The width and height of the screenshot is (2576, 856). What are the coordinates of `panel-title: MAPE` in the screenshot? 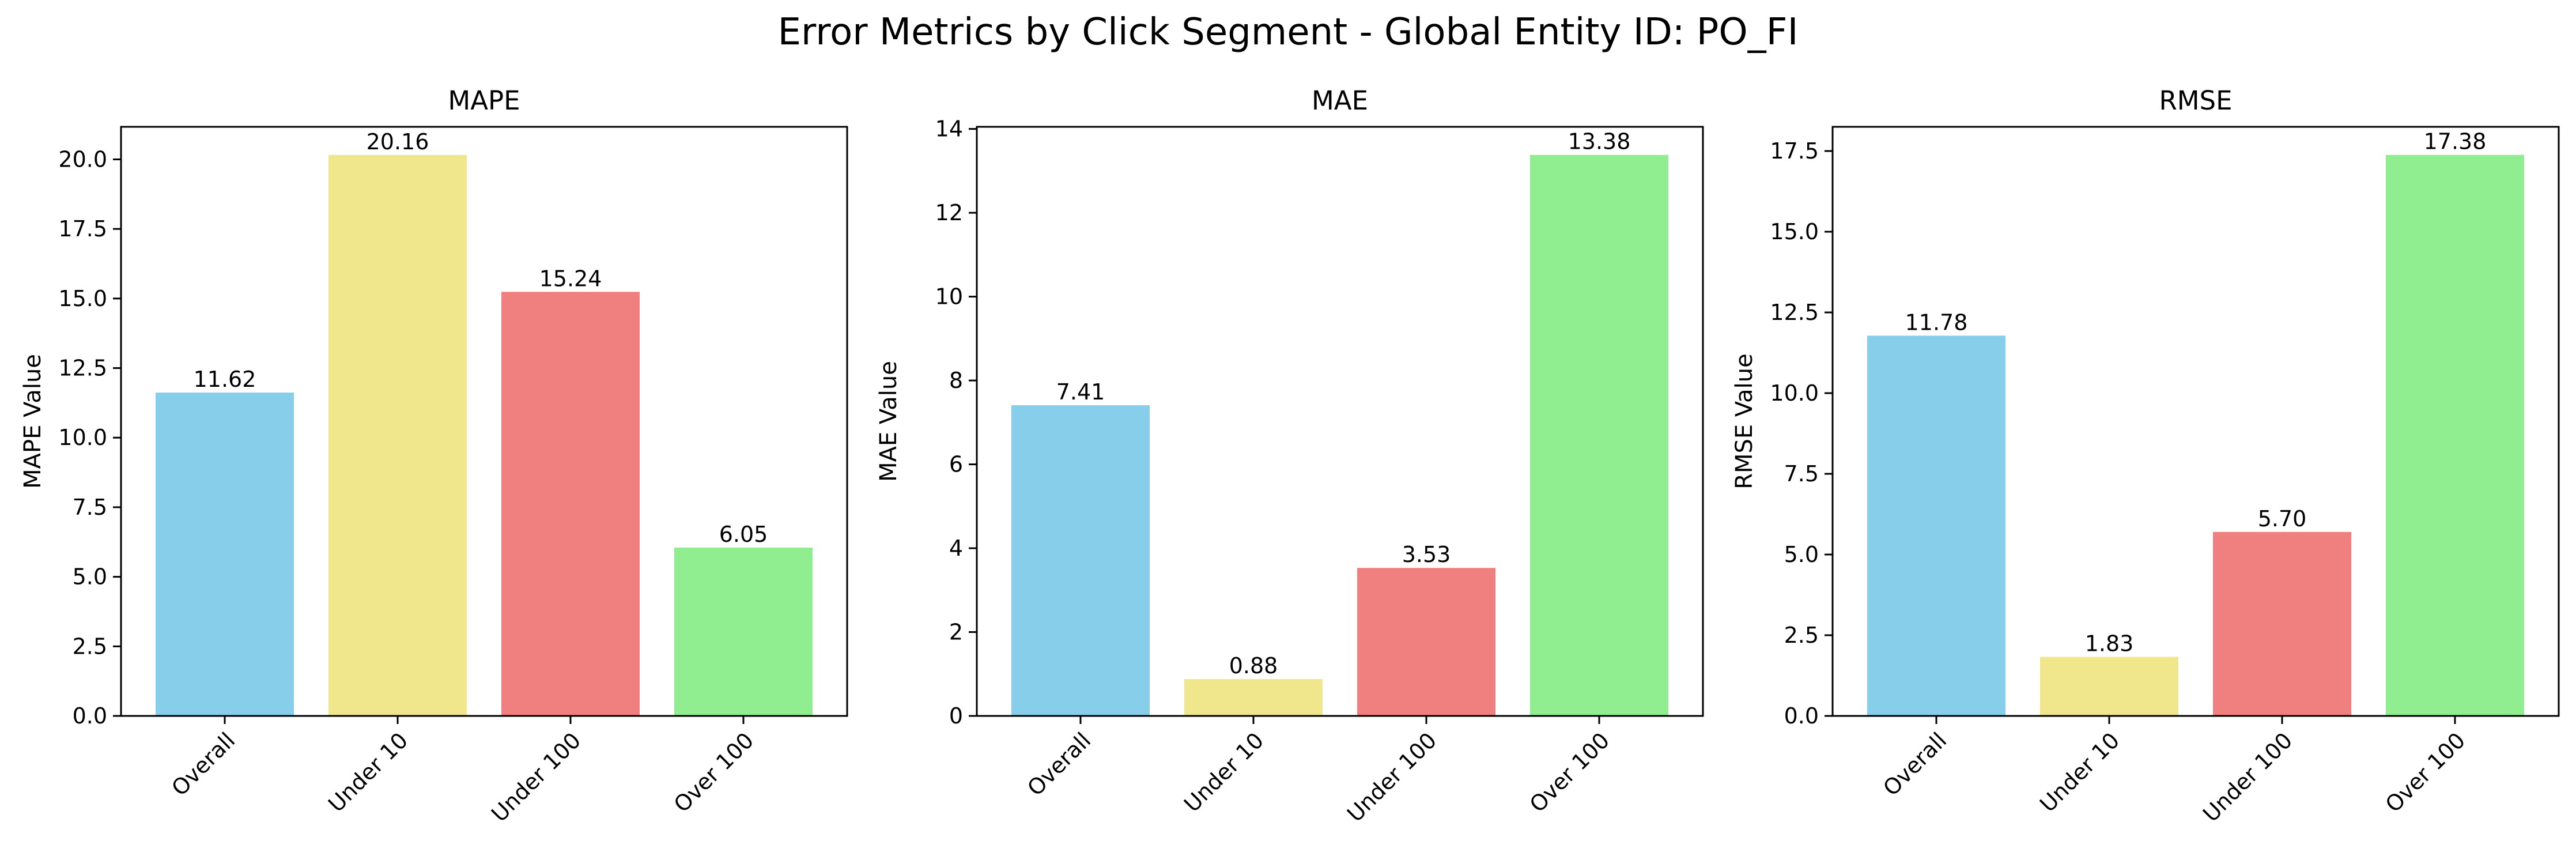 It's located at (484, 100).